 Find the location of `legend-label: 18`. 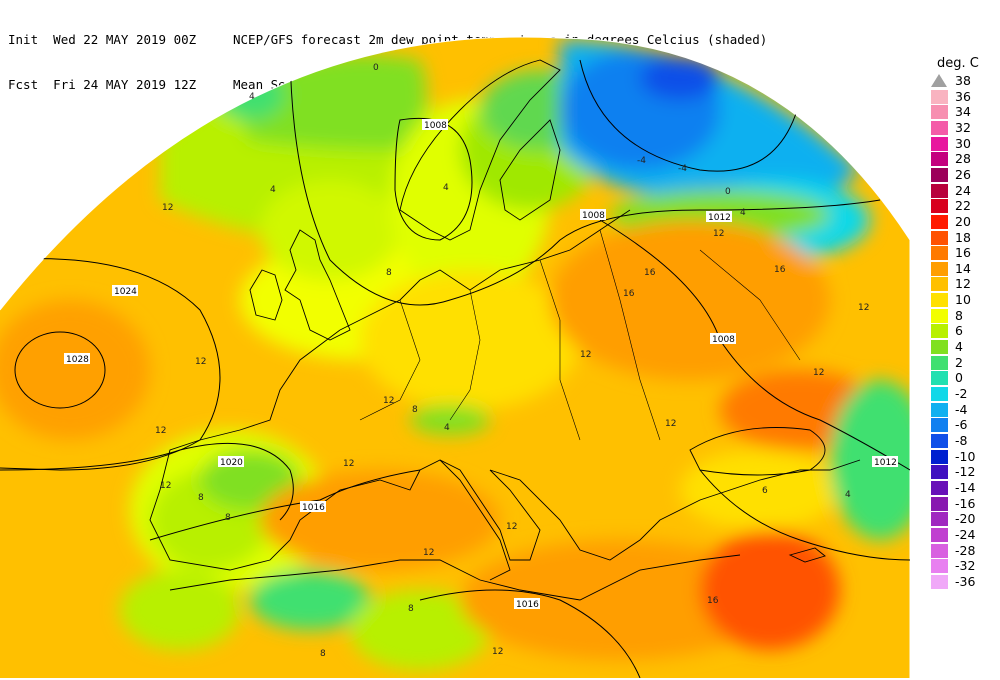

legend-label: 18 is located at coordinates (963, 237).